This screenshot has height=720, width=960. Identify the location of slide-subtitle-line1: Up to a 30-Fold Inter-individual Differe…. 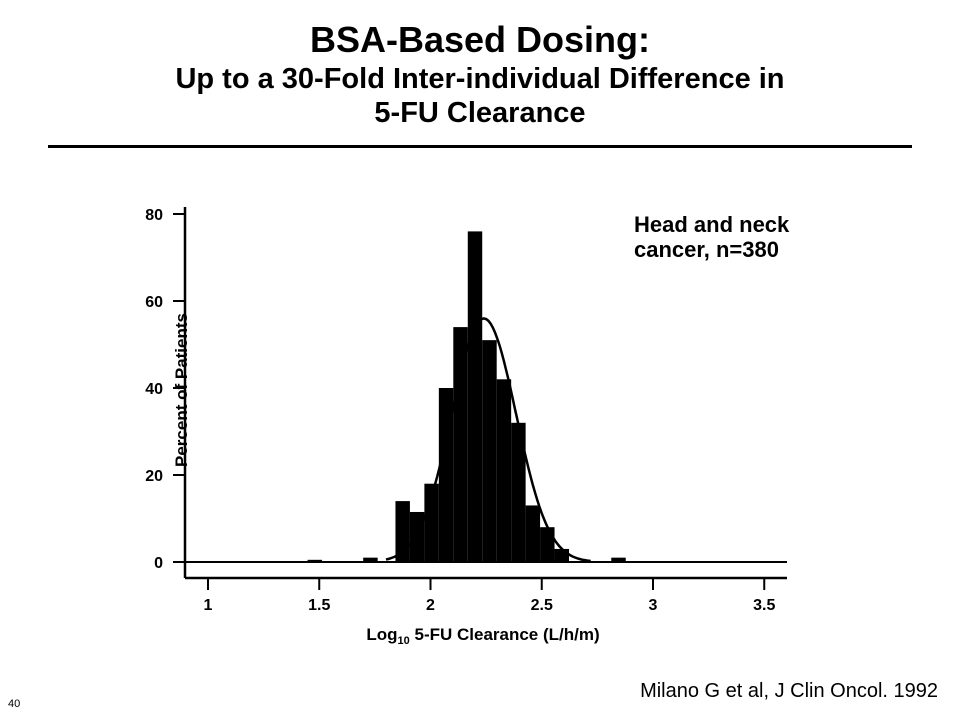
(480, 79).